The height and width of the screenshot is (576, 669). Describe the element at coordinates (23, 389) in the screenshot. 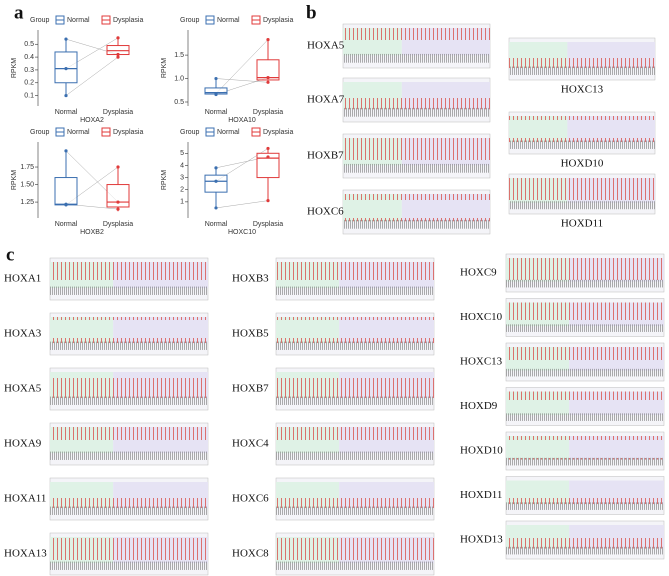

I see `gene-label: HOXA5` at that location.